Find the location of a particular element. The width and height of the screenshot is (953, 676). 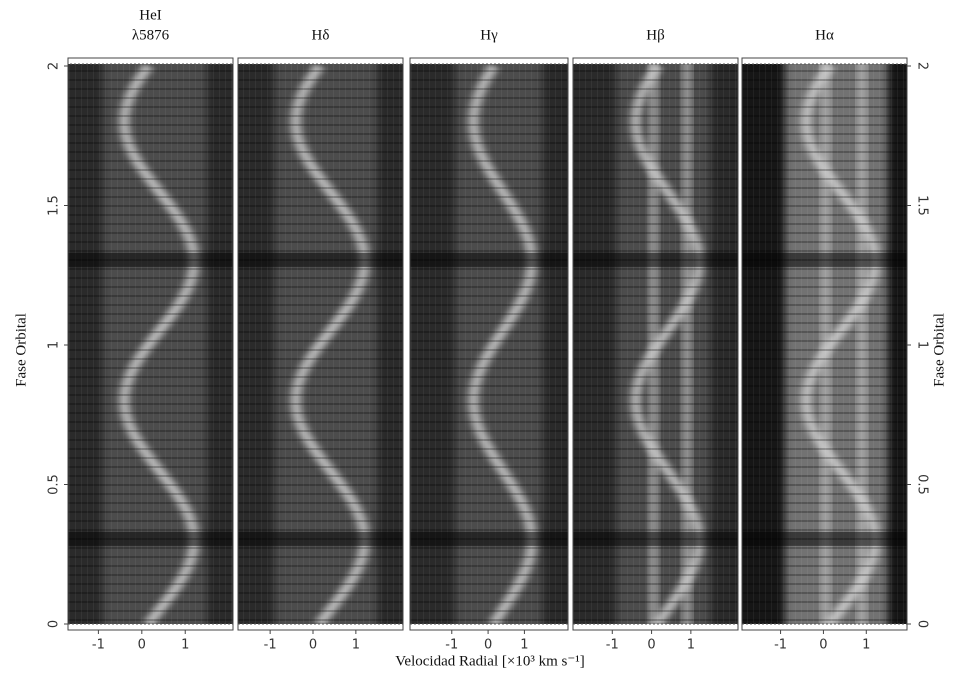

y-tick-label: 1.5 is located at coordinates (54, 205).